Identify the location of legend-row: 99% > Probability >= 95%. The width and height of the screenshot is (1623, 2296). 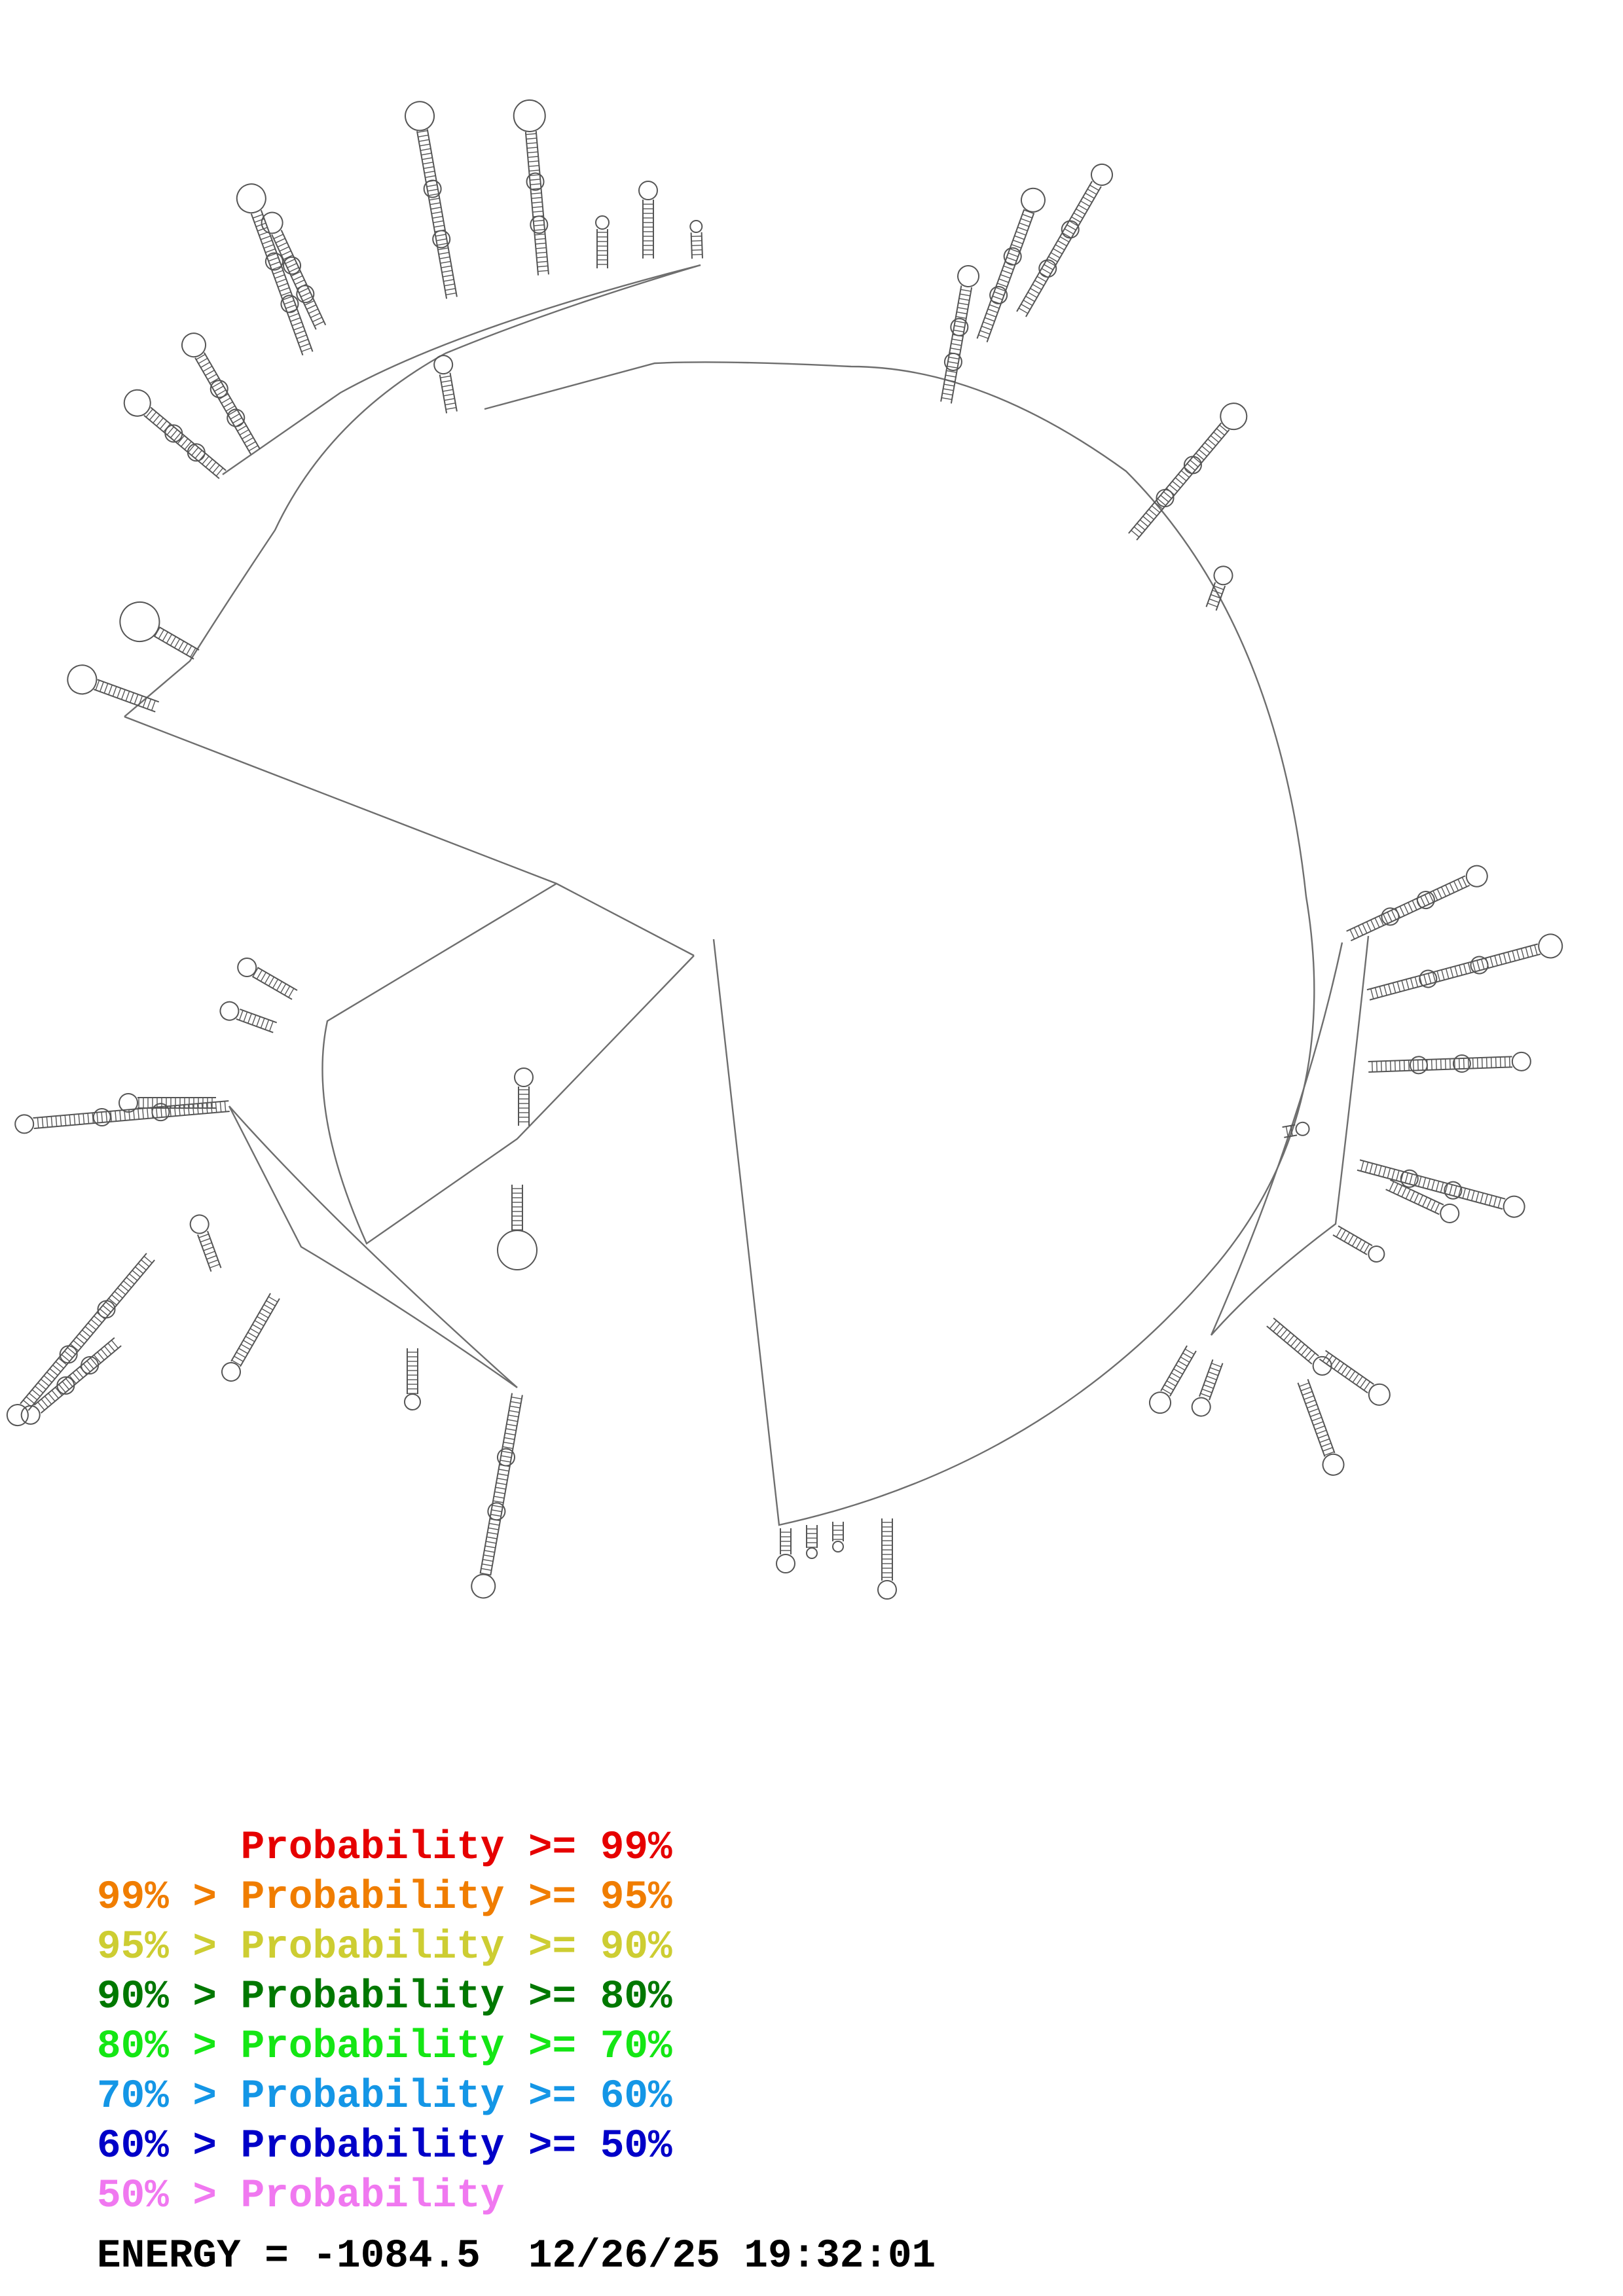
(384, 1898).